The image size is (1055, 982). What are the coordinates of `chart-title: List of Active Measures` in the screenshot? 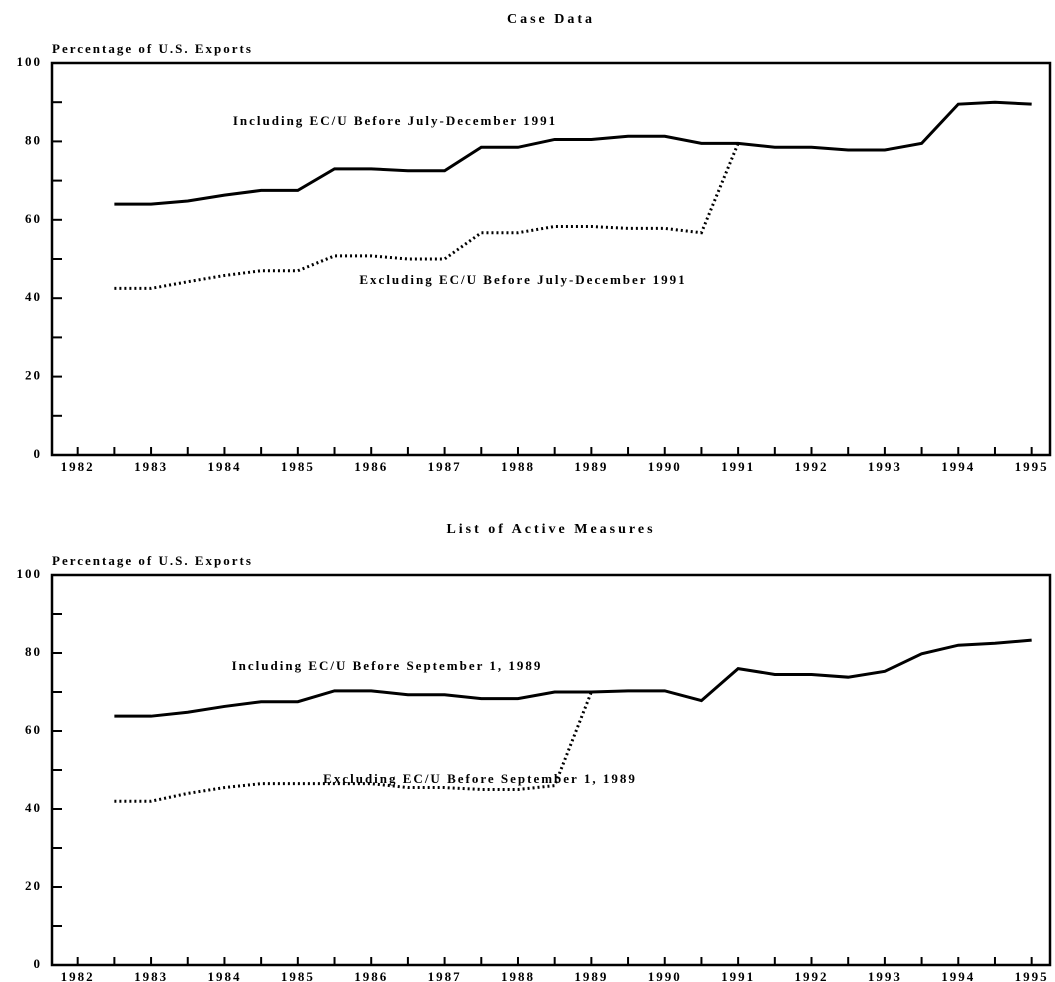 It's located at (550, 529).